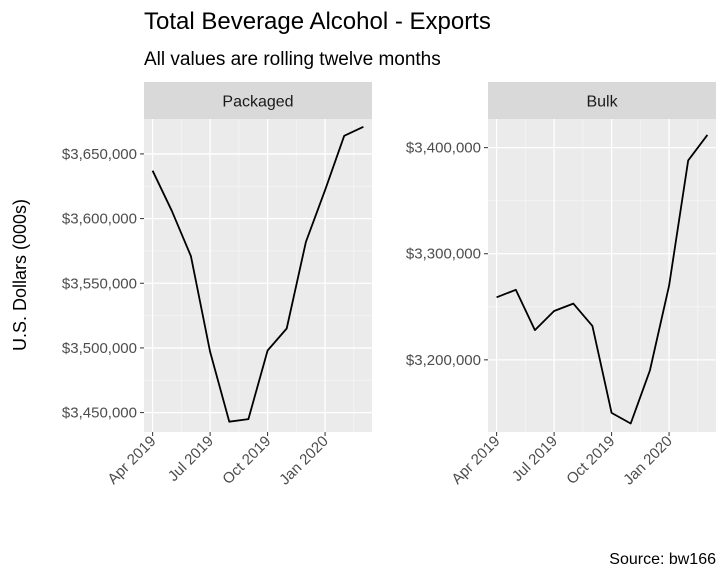 This screenshot has height=582, width=728. What do you see at coordinates (662, 559) in the screenshot?
I see `chart-caption: Source: bw166` at bounding box center [662, 559].